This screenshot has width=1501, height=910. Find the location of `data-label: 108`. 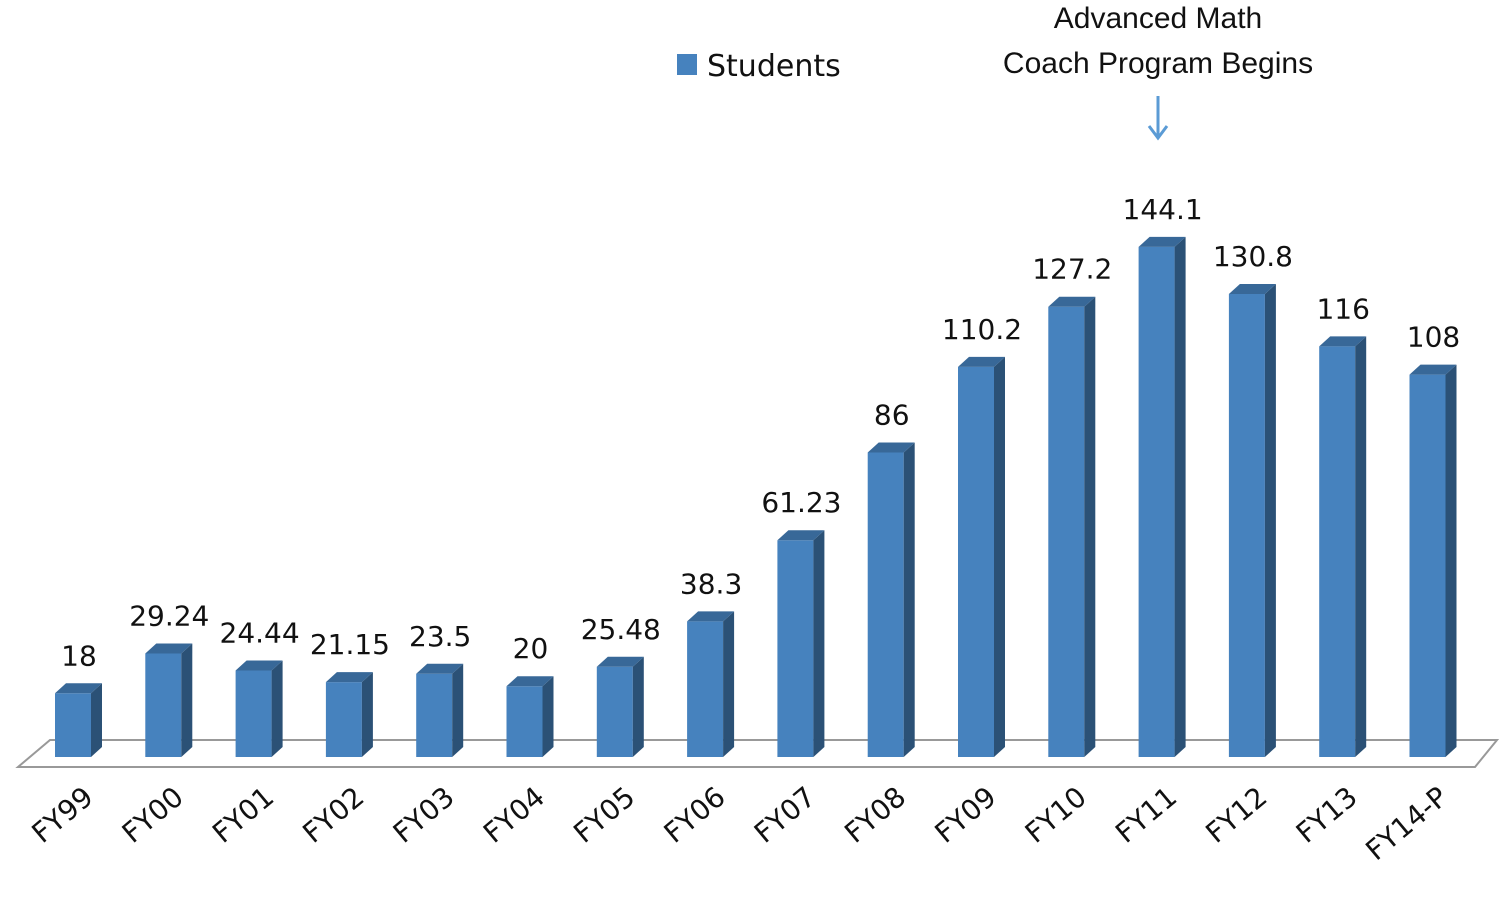

data-label: 108 is located at coordinates (1433, 337).